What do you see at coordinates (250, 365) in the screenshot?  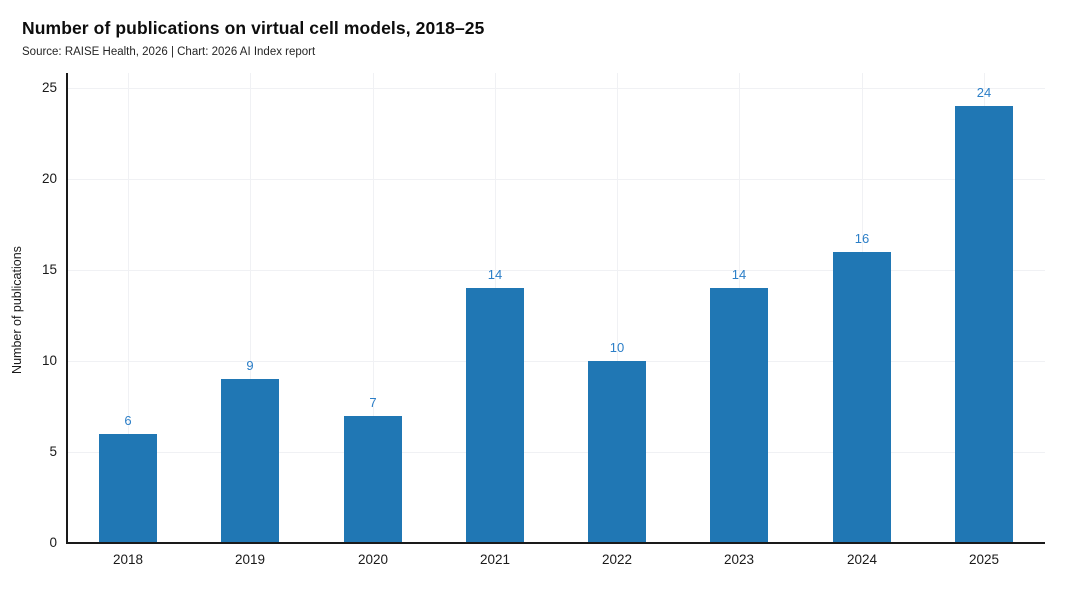 I see `bar-value-label-2019: 9` at bounding box center [250, 365].